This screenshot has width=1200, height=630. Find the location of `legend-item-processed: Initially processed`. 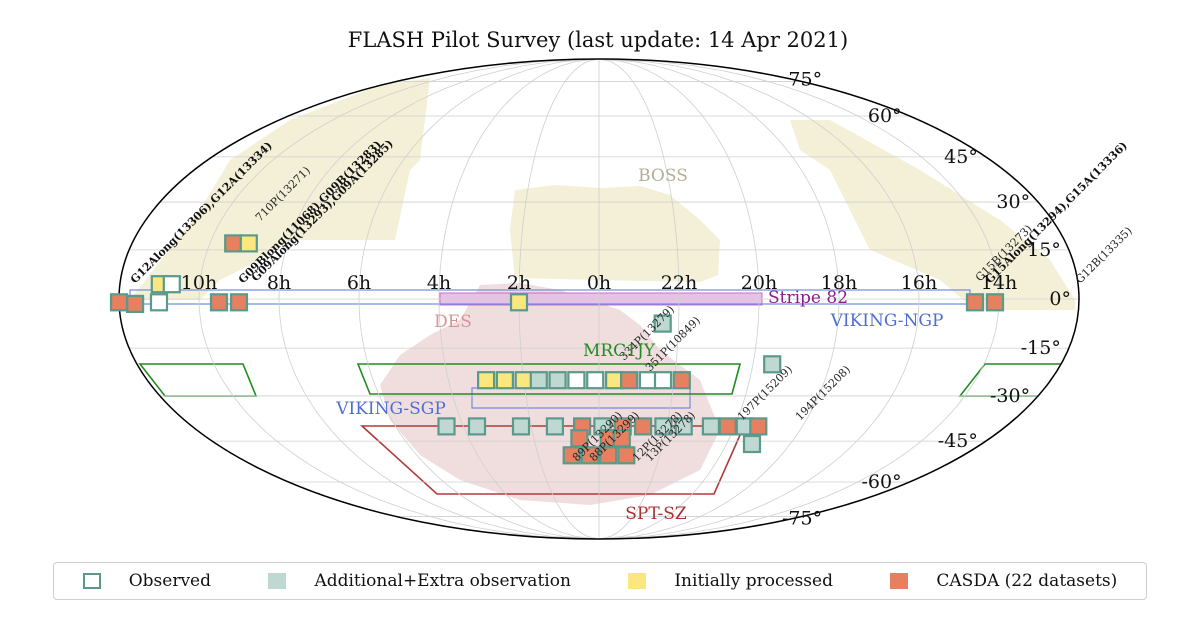

legend-item-processed: Initially processed is located at coordinates (730, 581).